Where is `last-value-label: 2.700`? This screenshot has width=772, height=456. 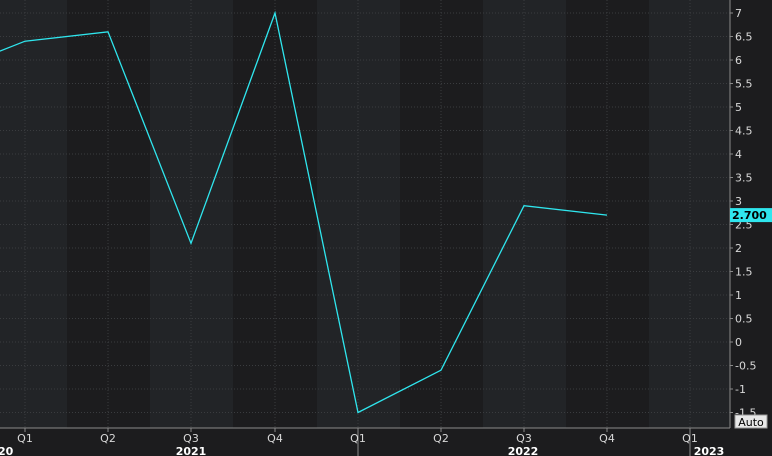 last-value-label: 2.700 is located at coordinates (749, 215).